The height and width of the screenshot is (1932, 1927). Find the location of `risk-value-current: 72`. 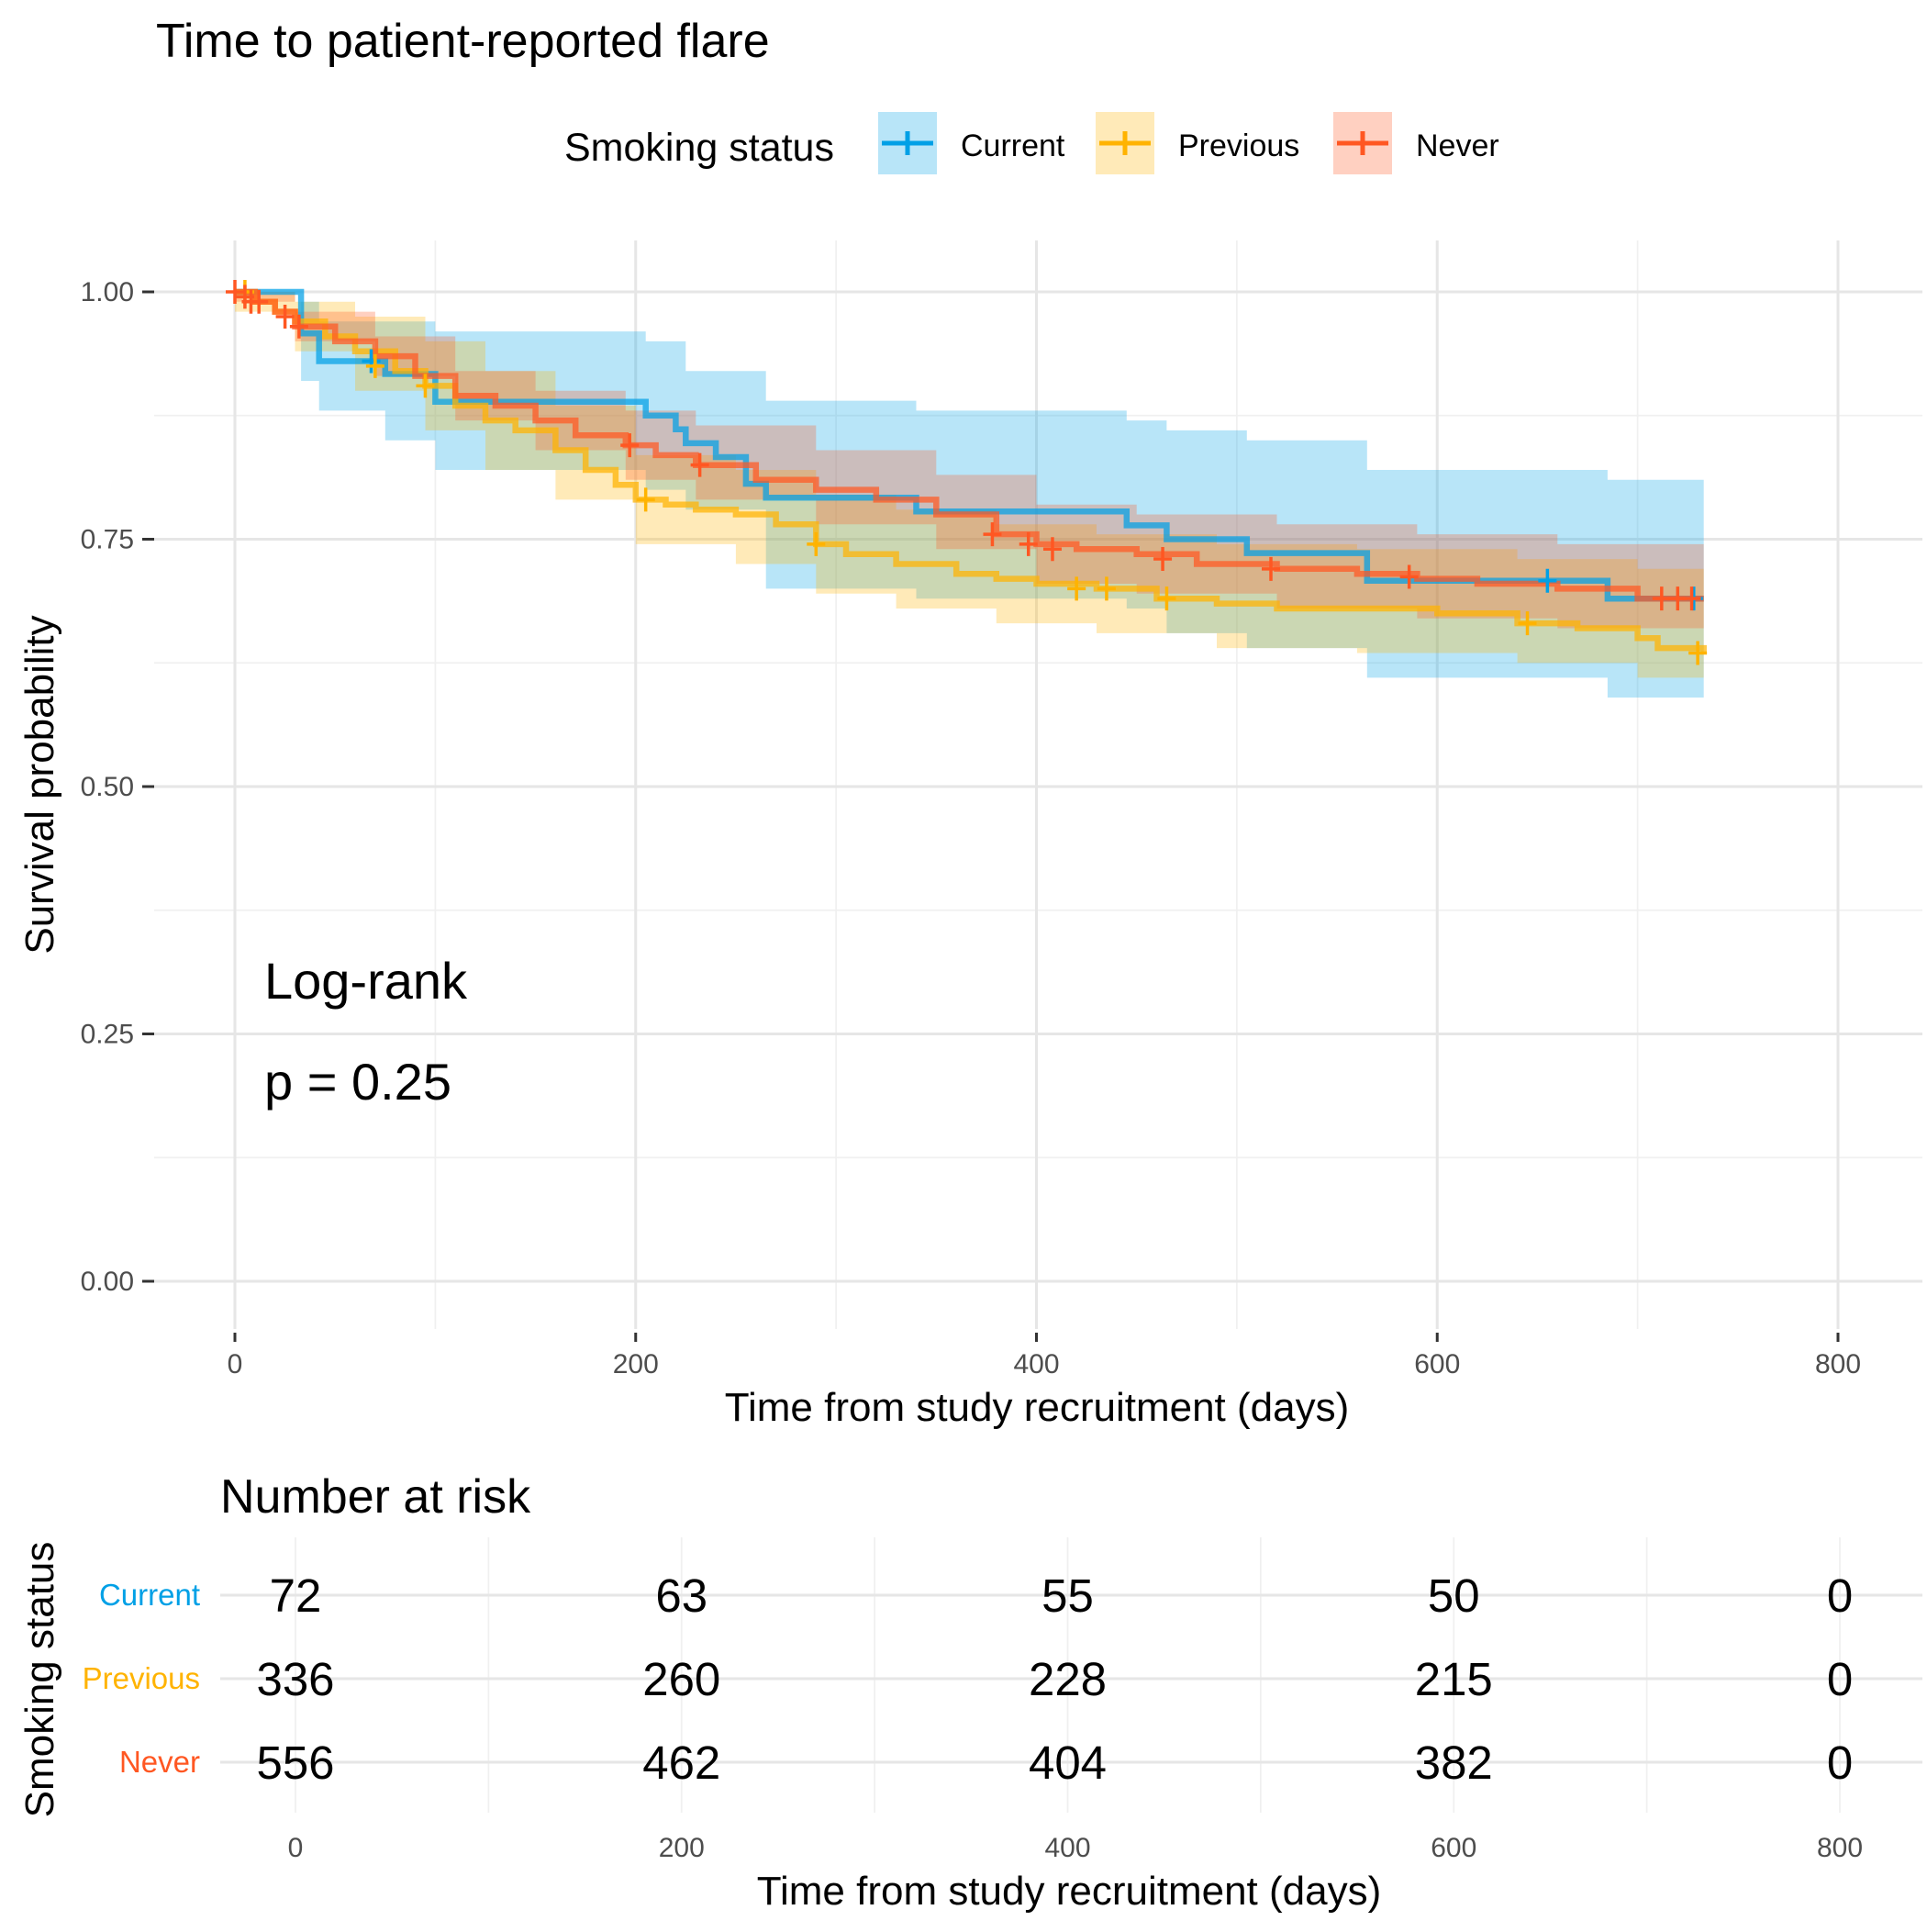

risk-value-current: 72 is located at coordinates (296, 1595).